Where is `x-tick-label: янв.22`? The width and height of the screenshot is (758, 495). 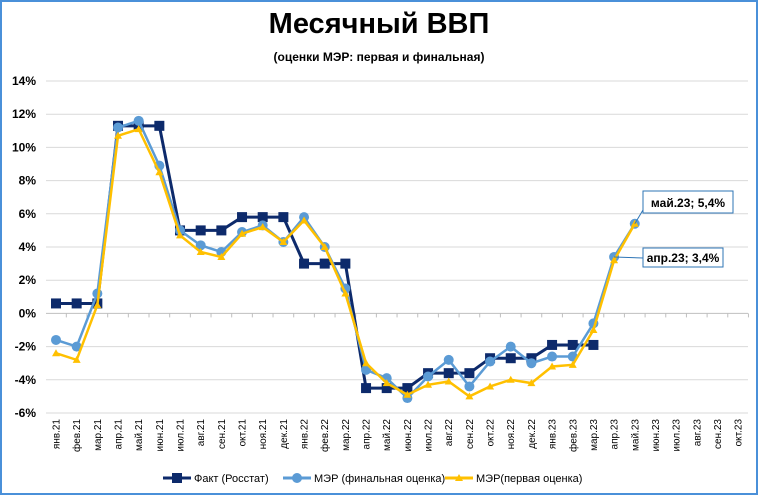 x-tick-label: янв.22 is located at coordinates (305, 434).